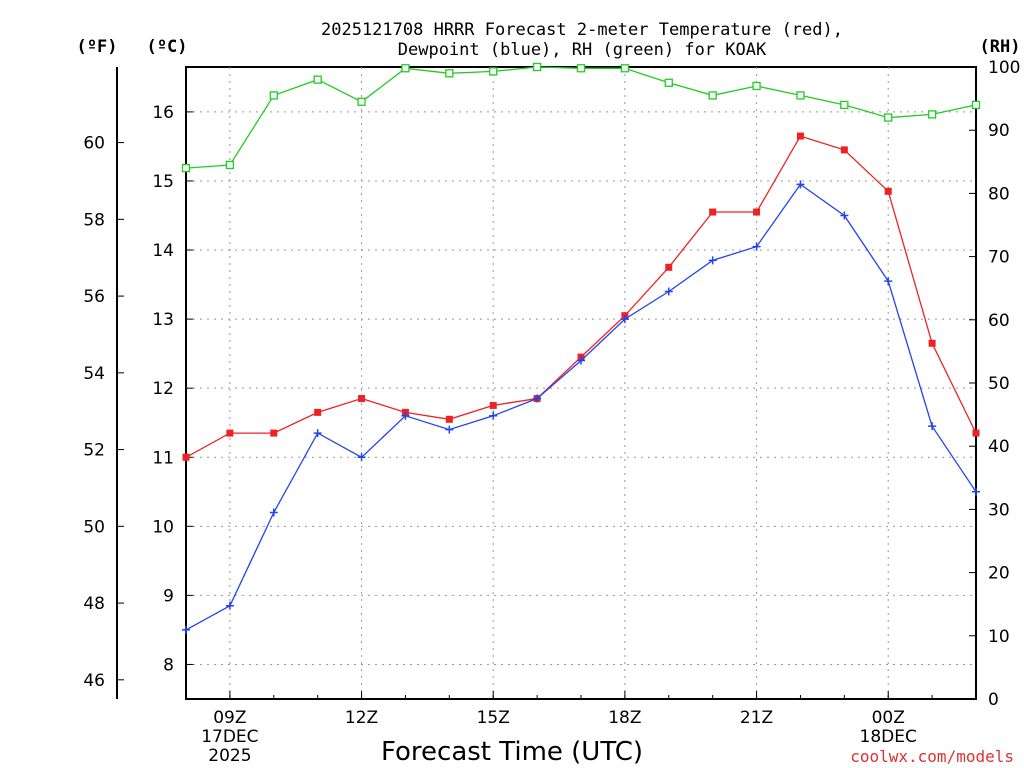 The image size is (1024, 768). What do you see at coordinates (229, 737) in the screenshot?
I see `x-tick-date-label: 17DEC` at bounding box center [229, 737].